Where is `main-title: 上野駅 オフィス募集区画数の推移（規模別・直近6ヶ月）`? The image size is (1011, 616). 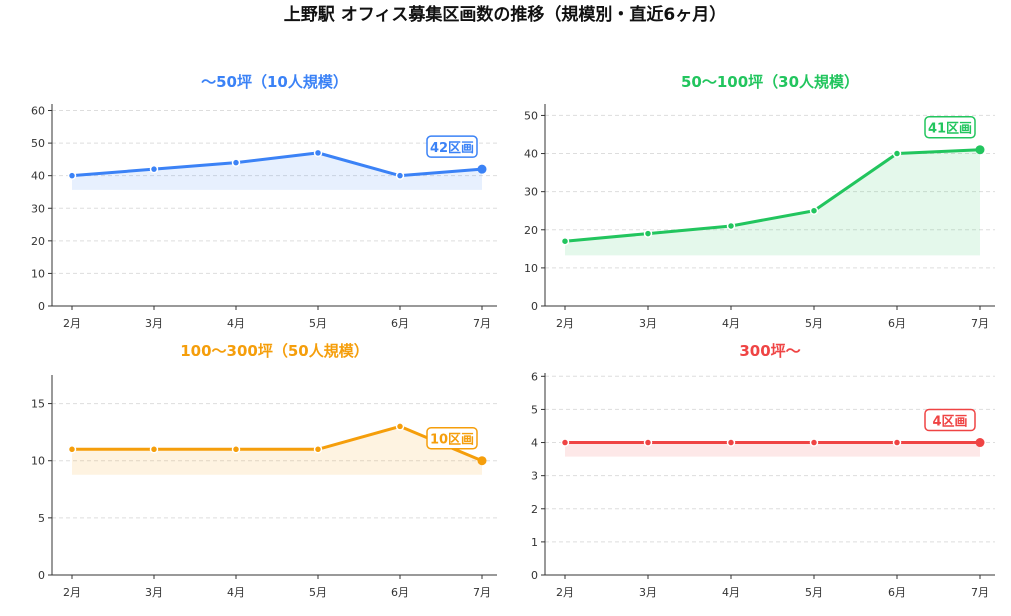
main-title: 上野駅 オフィス募集区画数の推移（規模別・直近6ヶ月） is located at coordinates (505, 14).